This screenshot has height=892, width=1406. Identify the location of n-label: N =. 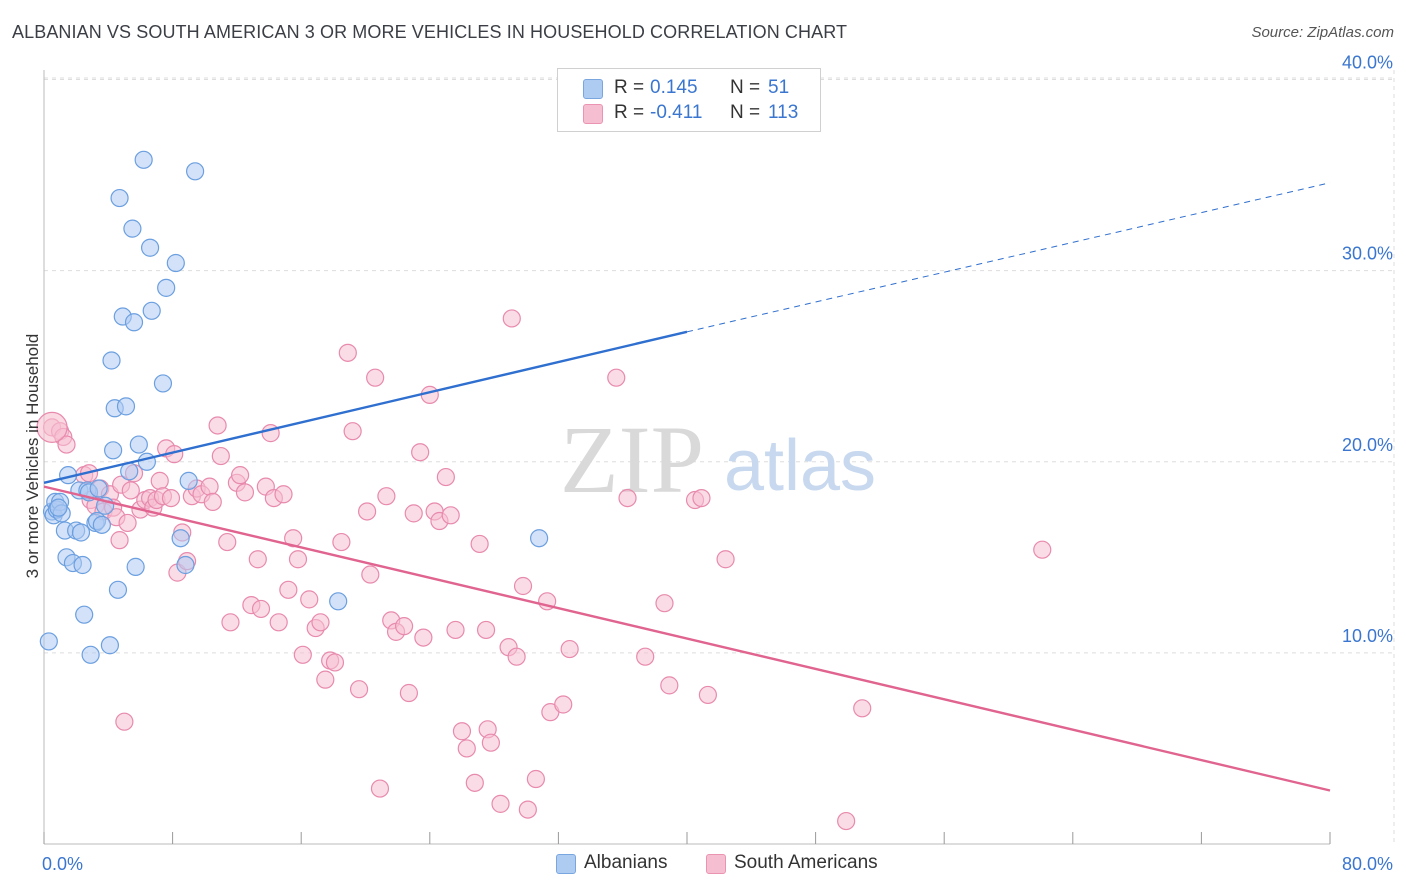
(745, 87).